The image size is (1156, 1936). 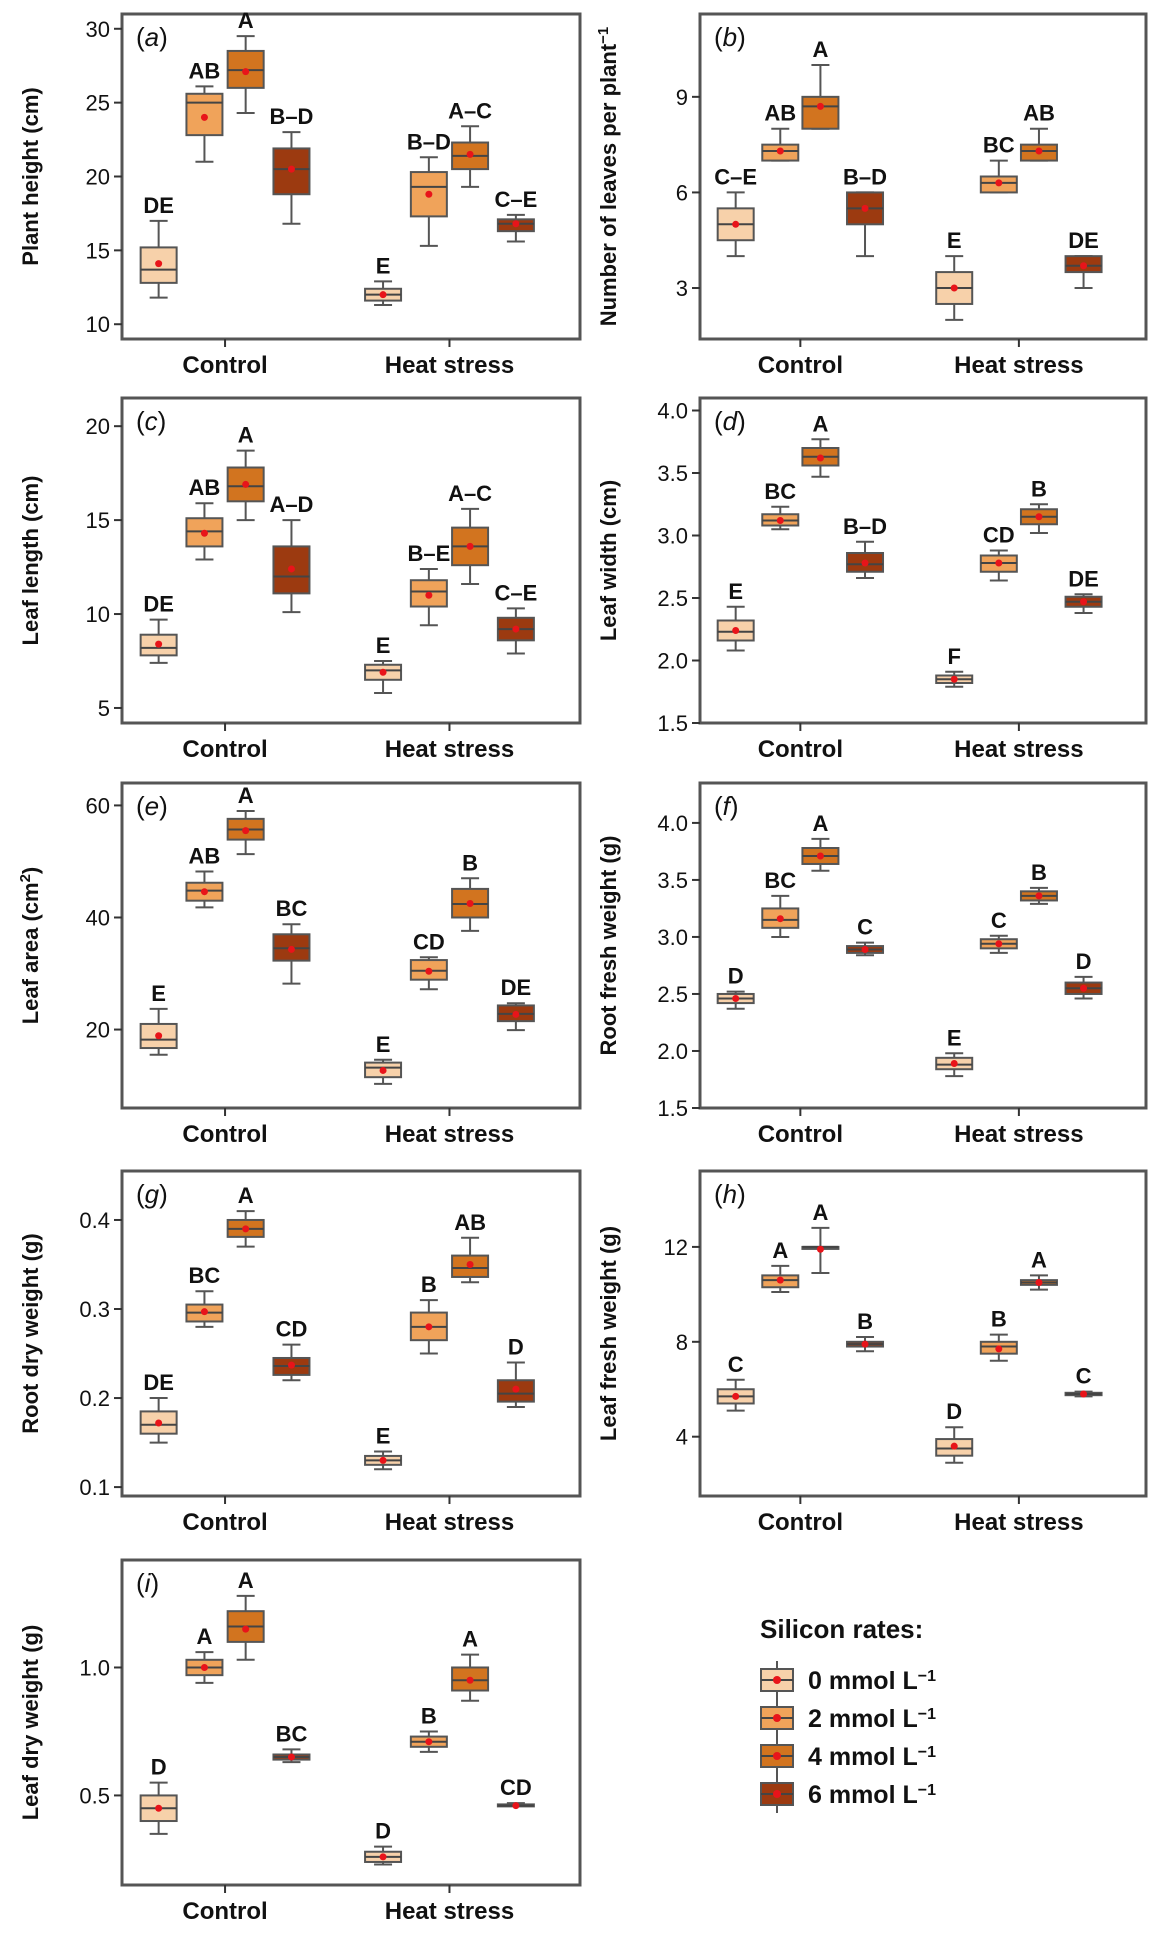 What do you see at coordinates (736, 1364) in the screenshot?
I see `significance-label: C` at bounding box center [736, 1364].